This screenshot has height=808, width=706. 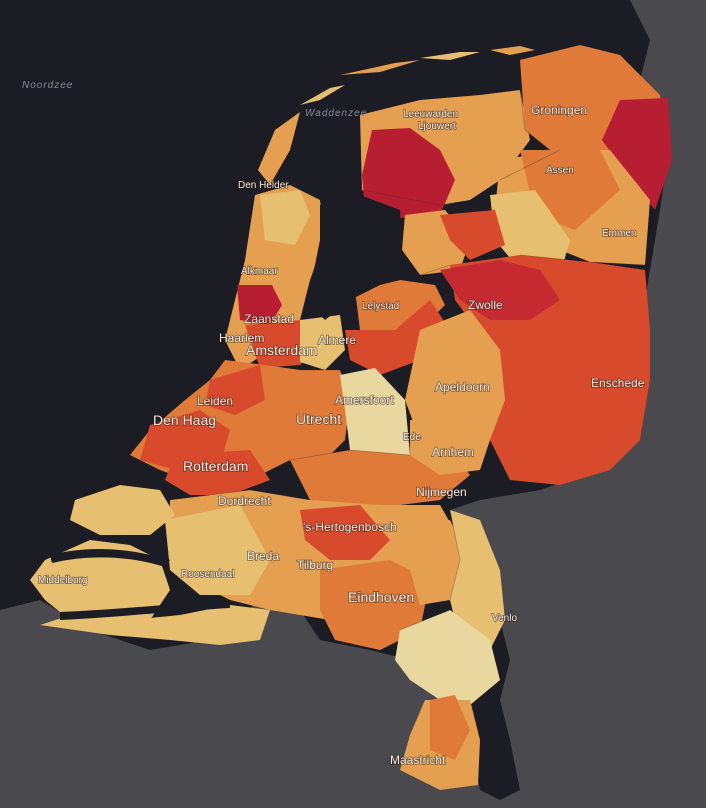 I want to click on region-rotterdam, so click(x=217, y=472).